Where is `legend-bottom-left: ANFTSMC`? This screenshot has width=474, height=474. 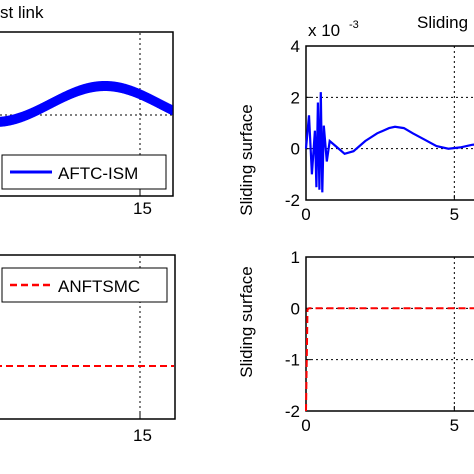 legend-bottom-left: ANFTSMC is located at coordinates (84, 285).